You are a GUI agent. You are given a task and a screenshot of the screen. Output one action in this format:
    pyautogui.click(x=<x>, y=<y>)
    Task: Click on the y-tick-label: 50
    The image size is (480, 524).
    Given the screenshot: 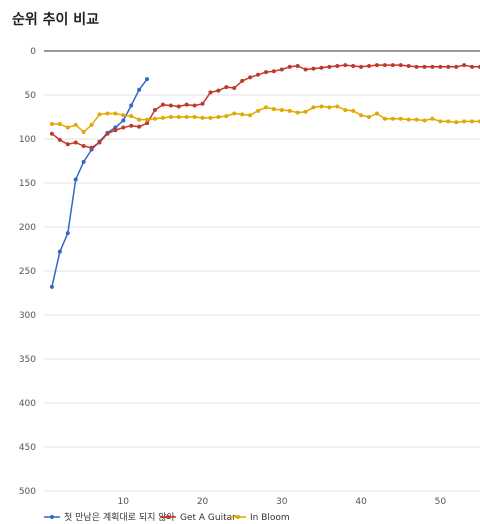 What is the action you would take?
    pyautogui.click(x=31, y=96)
    